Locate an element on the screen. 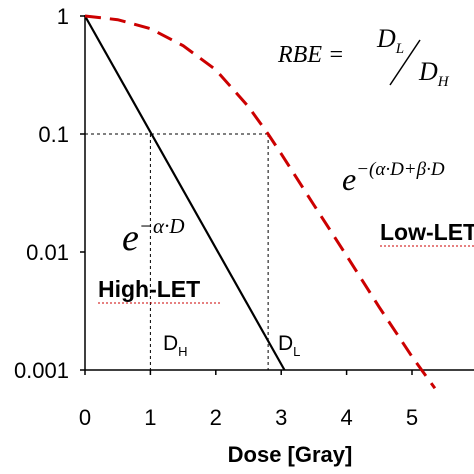 The height and width of the screenshot is (474, 474). y-tick-label: 0.001 is located at coordinates (41, 370).